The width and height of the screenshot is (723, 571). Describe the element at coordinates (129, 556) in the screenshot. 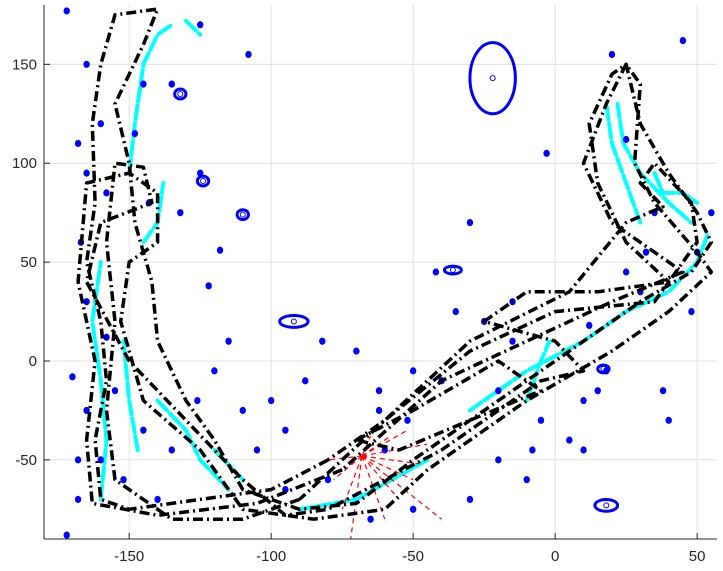

I see `x-tick-label: -150` at that location.